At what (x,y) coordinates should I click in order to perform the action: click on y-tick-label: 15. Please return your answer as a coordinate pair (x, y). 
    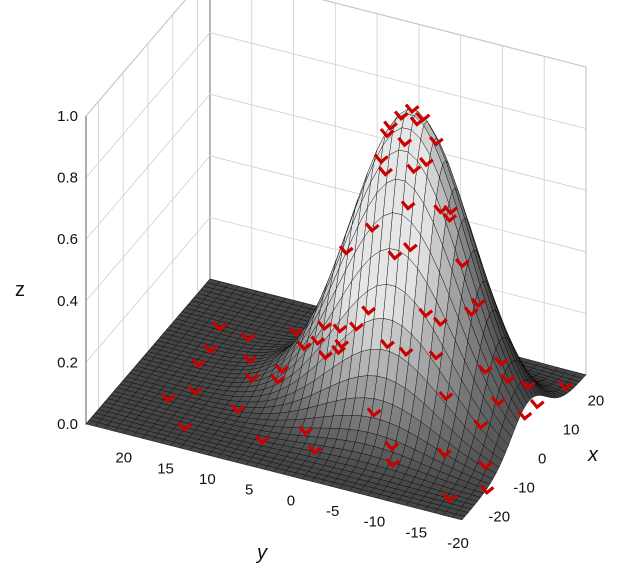
    Looking at the image, I should click on (165, 468).